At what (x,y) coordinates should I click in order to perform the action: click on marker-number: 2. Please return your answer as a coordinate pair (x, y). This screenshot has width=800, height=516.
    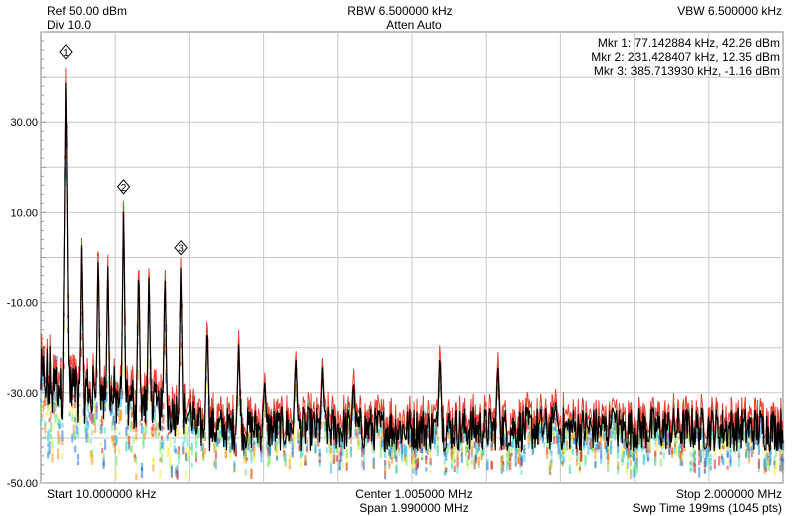
    Looking at the image, I should click on (124, 188).